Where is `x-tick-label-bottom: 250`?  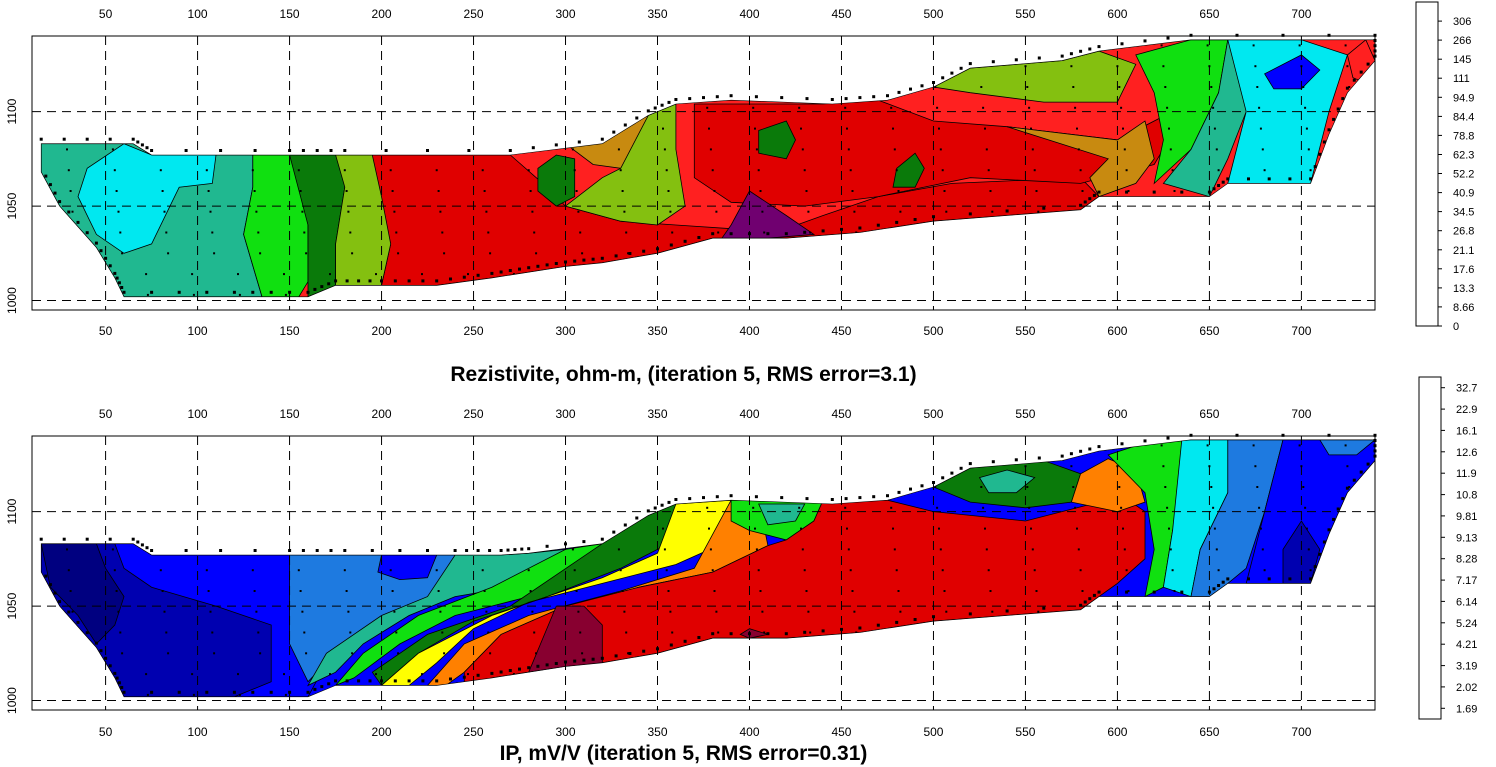
x-tick-label-bottom: 250 is located at coordinates (474, 732).